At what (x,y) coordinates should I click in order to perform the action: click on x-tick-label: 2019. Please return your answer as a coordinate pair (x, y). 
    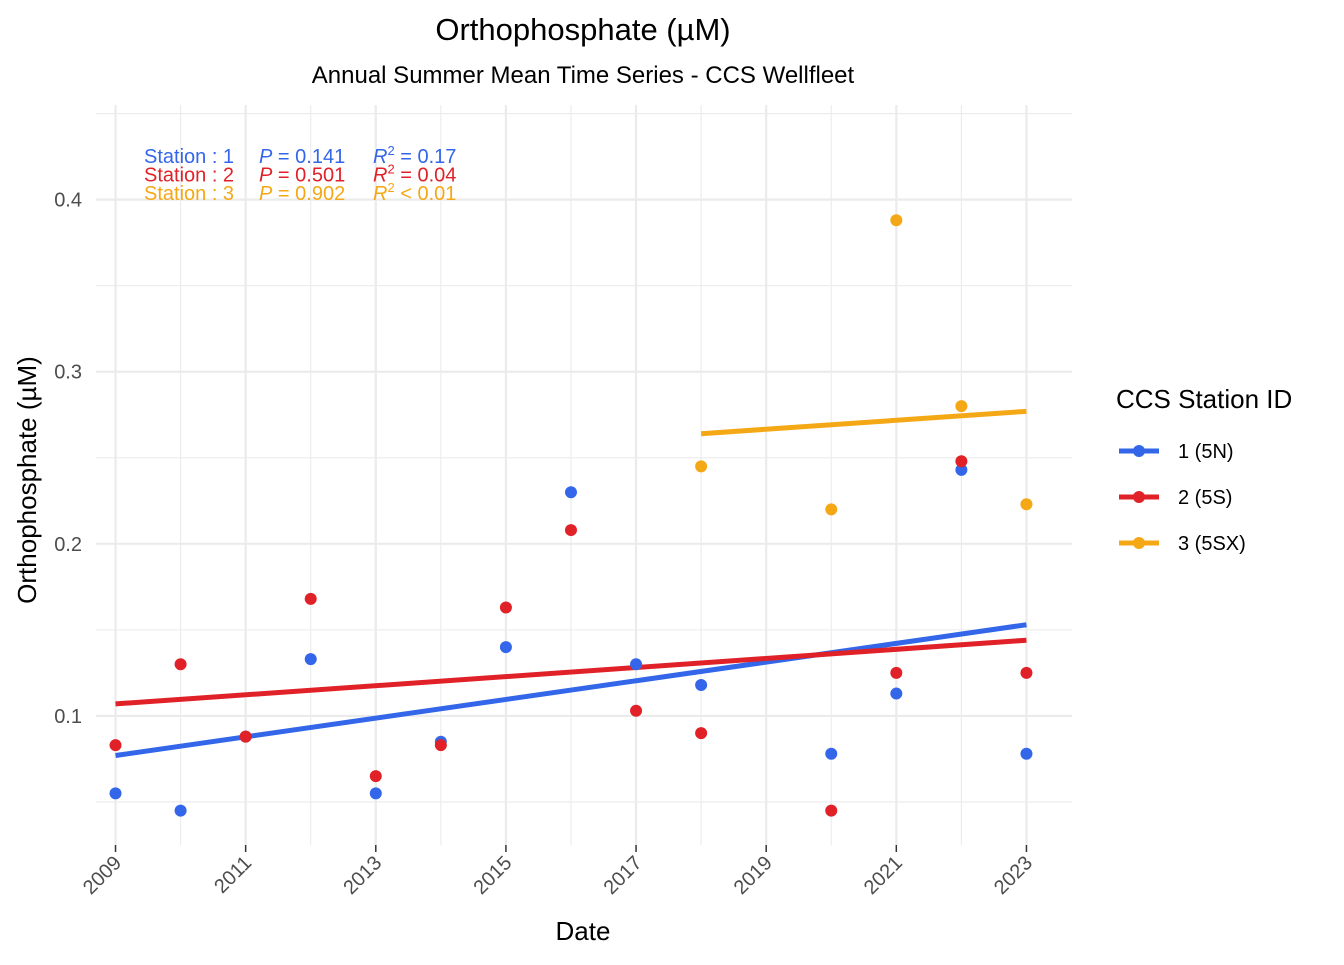
    Looking at the image, I should click on (753, 875).